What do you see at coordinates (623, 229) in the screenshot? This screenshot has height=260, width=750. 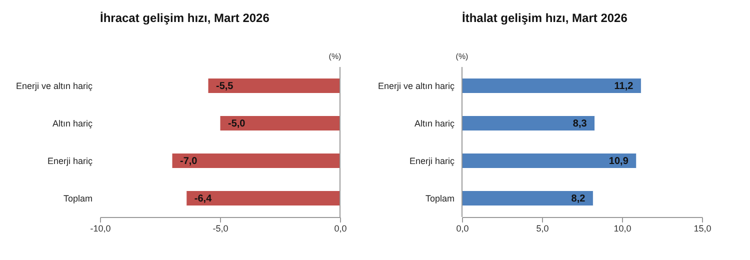 I see `x-tick-label: 10,0` at bounding box center [623, 229].